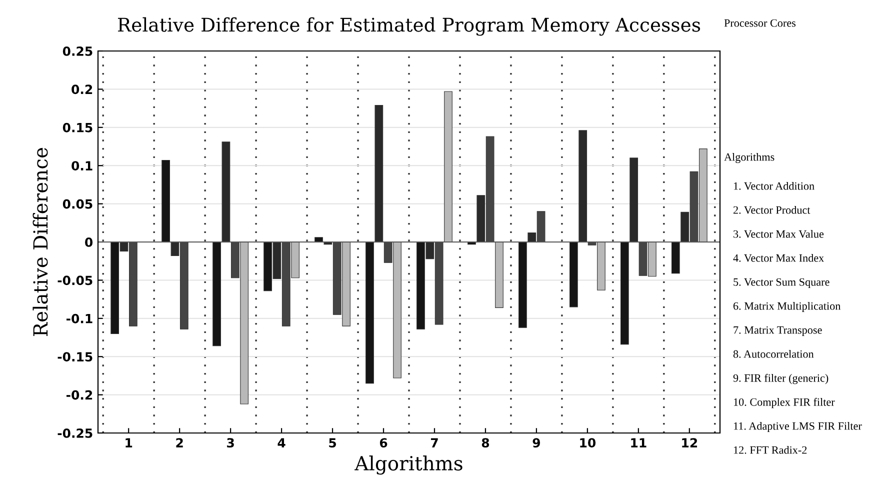 The width and height of the screenshot is (888, 486). I want to click on y-tick-label: 0.1, so click(82, 166).